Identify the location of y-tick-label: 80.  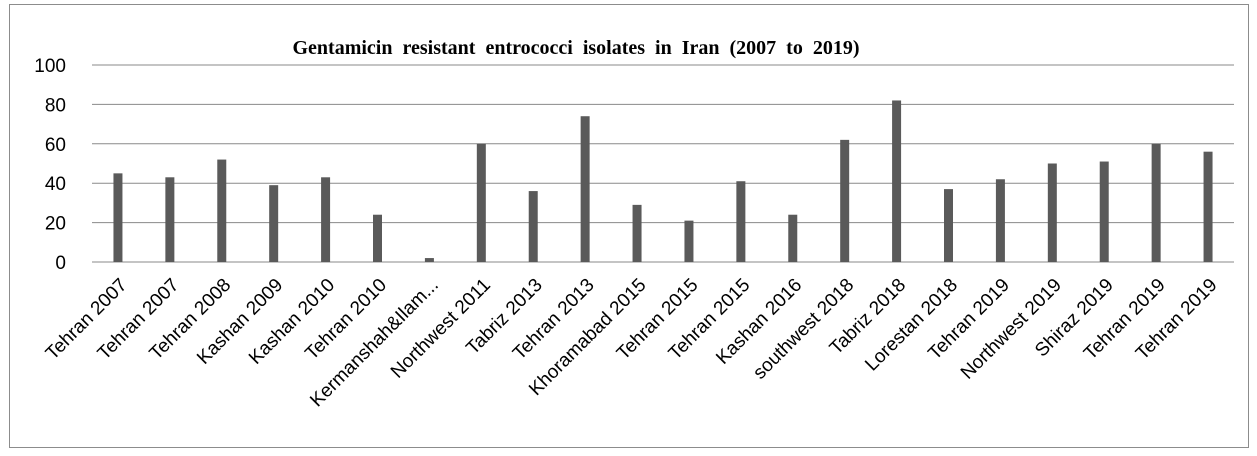
(55, 105).